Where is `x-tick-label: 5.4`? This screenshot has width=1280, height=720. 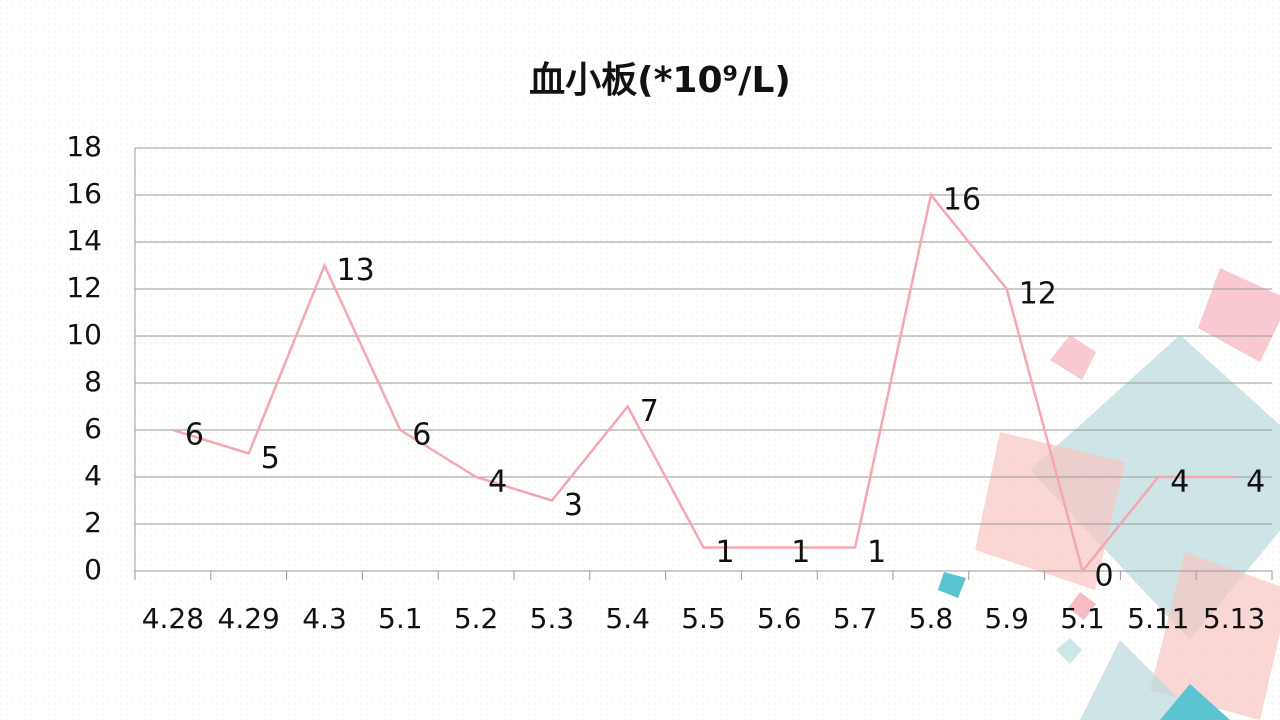 x-tick-label: 5.4 is located at coordinates (627, 618).